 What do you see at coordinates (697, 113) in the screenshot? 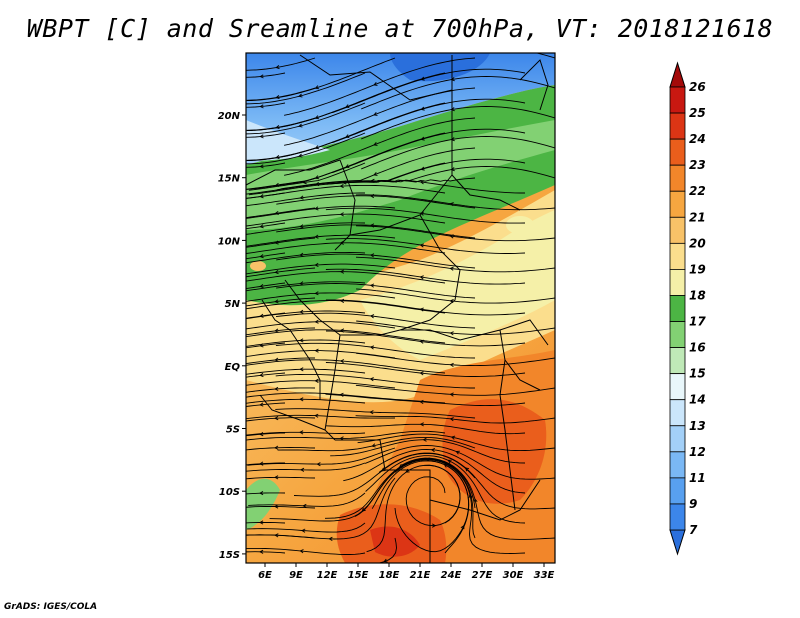
I see `colorbar-label: 25` at bounding box center [697, 113].